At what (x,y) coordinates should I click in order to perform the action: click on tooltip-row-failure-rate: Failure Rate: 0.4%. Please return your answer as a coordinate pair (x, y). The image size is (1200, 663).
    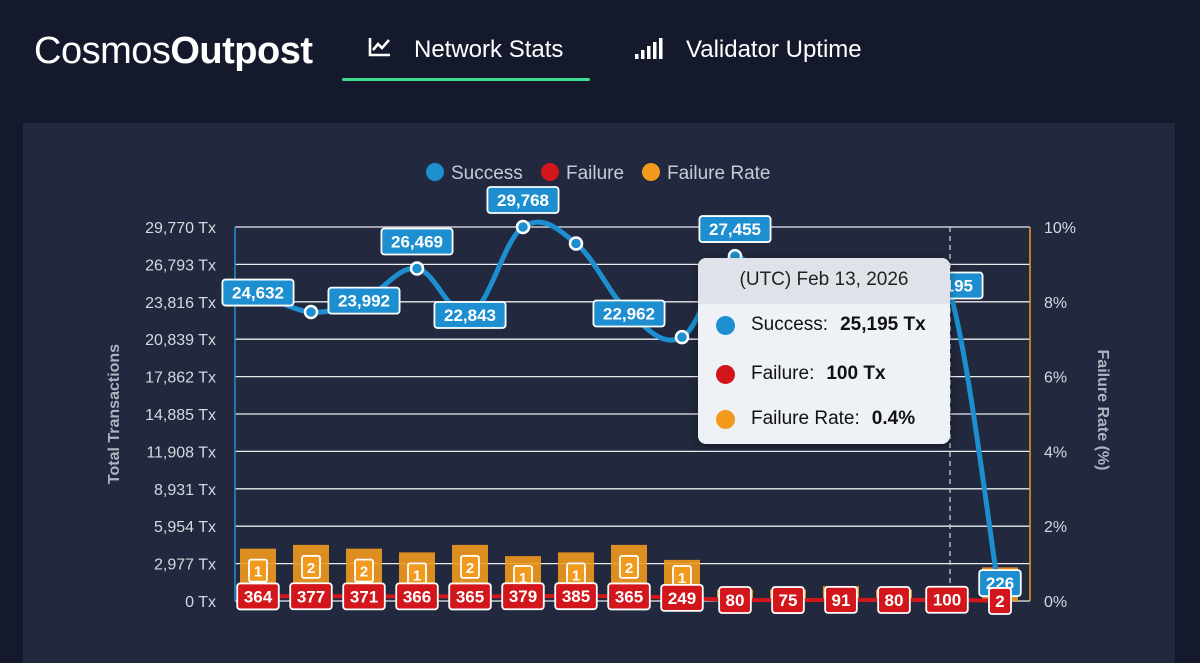
    Looking at the image, I should click on (815, 419).